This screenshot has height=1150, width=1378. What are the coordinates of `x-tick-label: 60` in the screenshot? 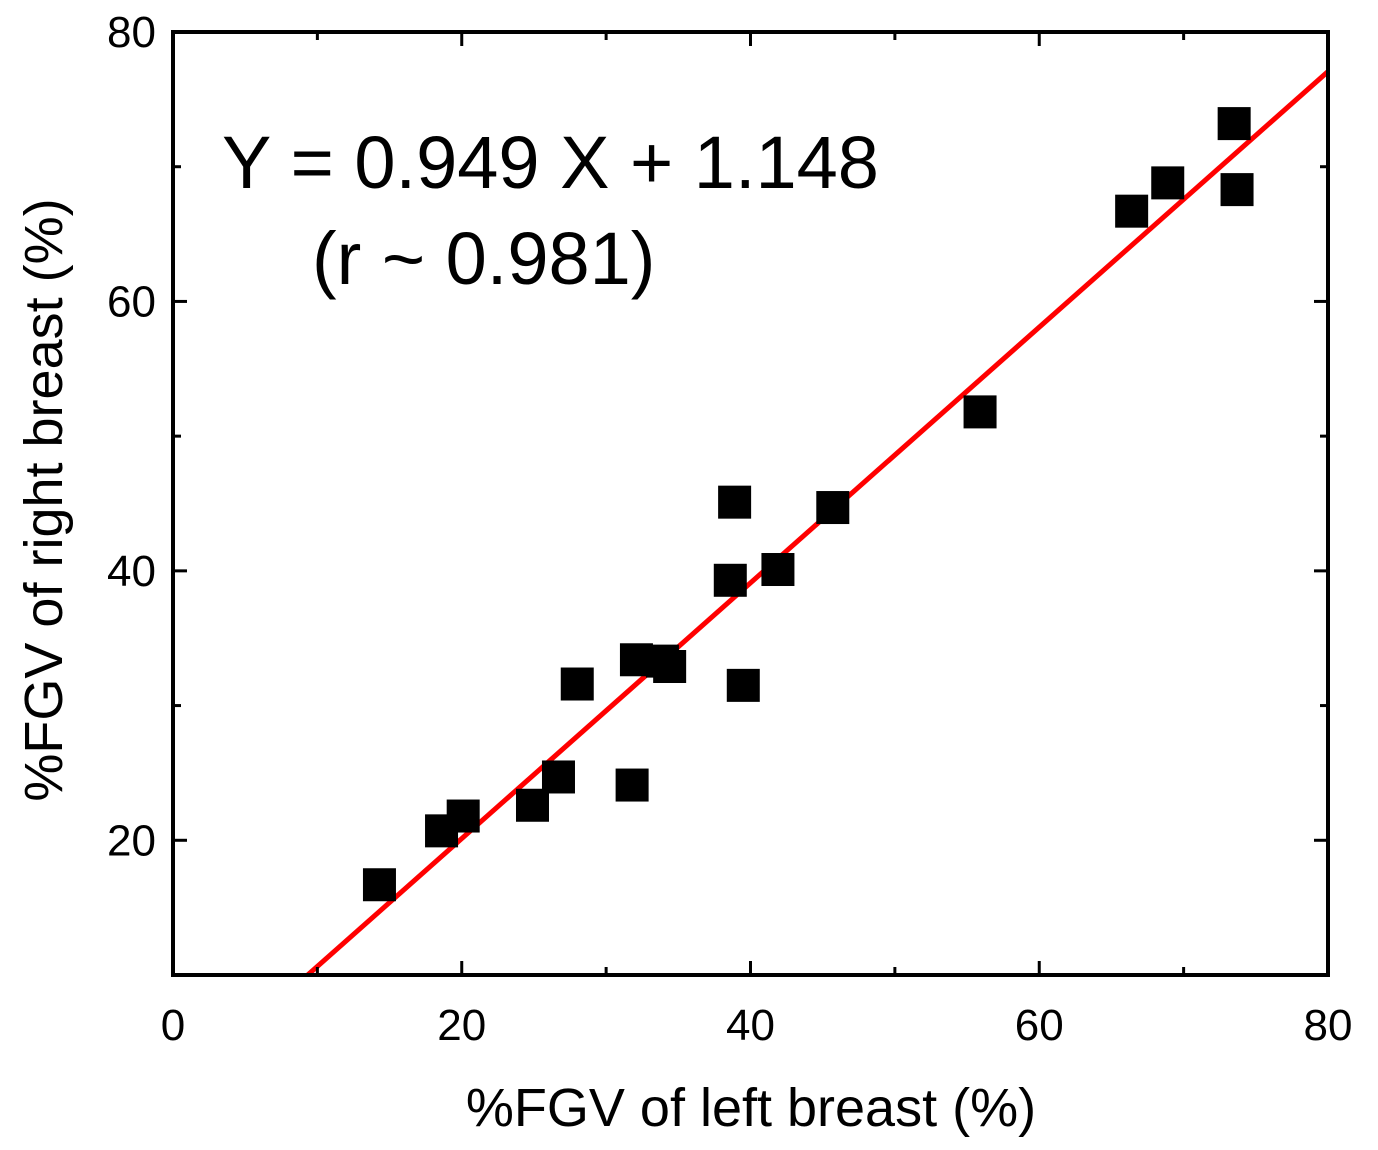 It's located at (1039, 1025).